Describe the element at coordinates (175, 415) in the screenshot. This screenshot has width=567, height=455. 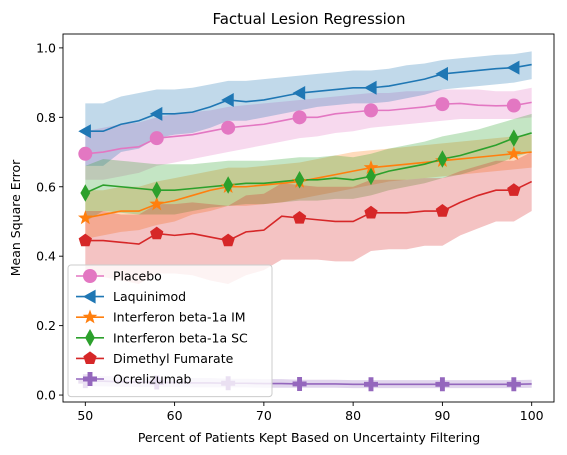
I see `x-tick-label: 60` at that location.